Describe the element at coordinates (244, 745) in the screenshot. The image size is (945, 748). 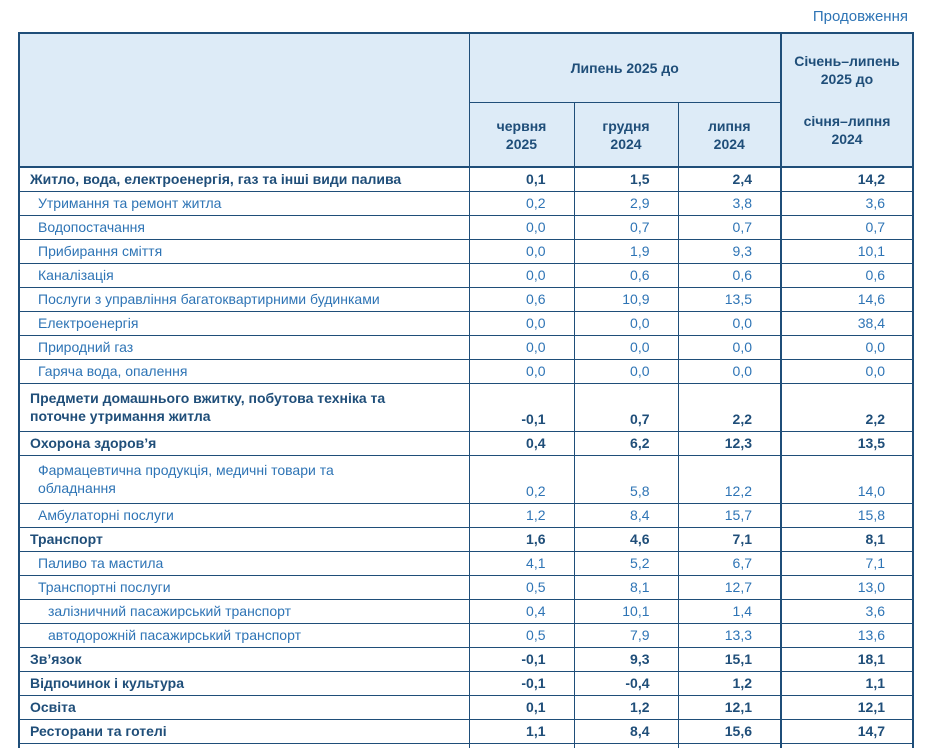
I see `row-label: Різні товари та послуги` at that location.